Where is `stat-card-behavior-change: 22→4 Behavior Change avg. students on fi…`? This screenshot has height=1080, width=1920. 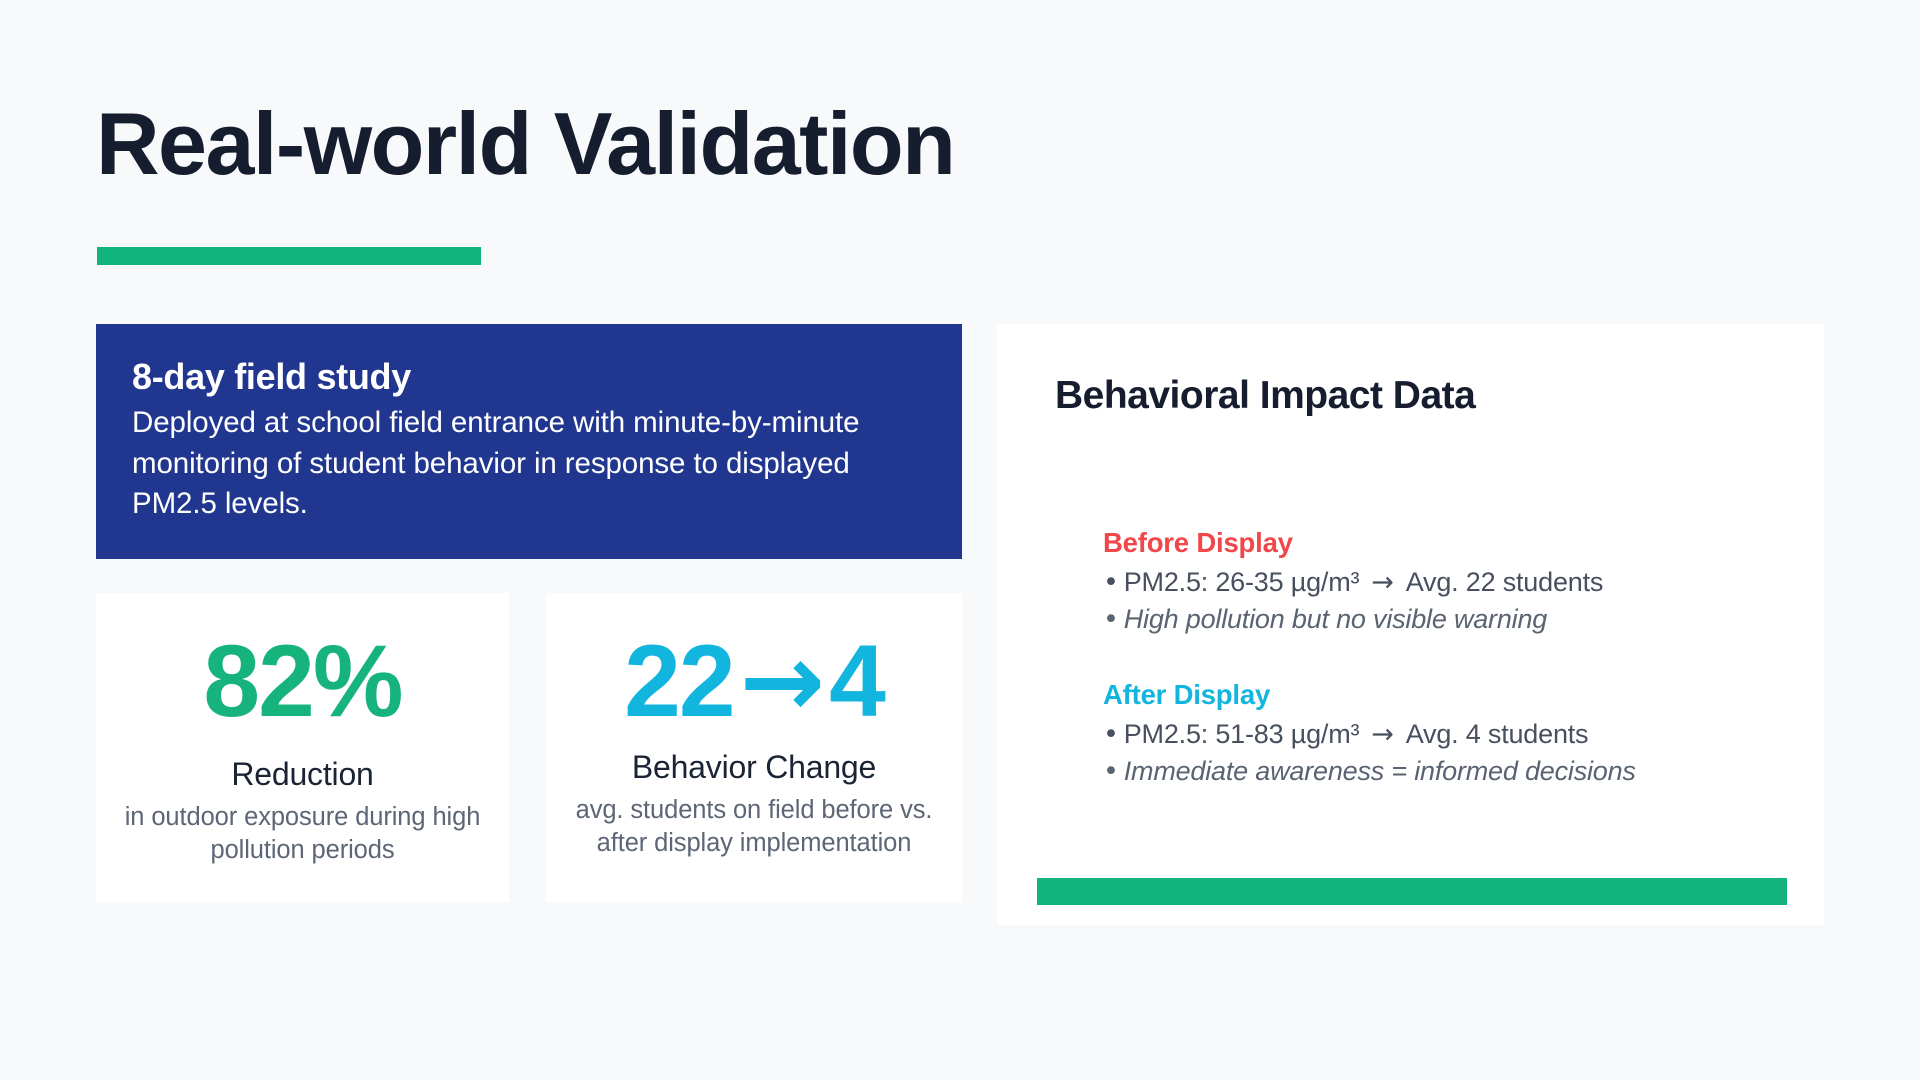
stat-card-behavior-change: 22→4 Behavior Change avg. students on fi… is located at coordinates (754, 748).